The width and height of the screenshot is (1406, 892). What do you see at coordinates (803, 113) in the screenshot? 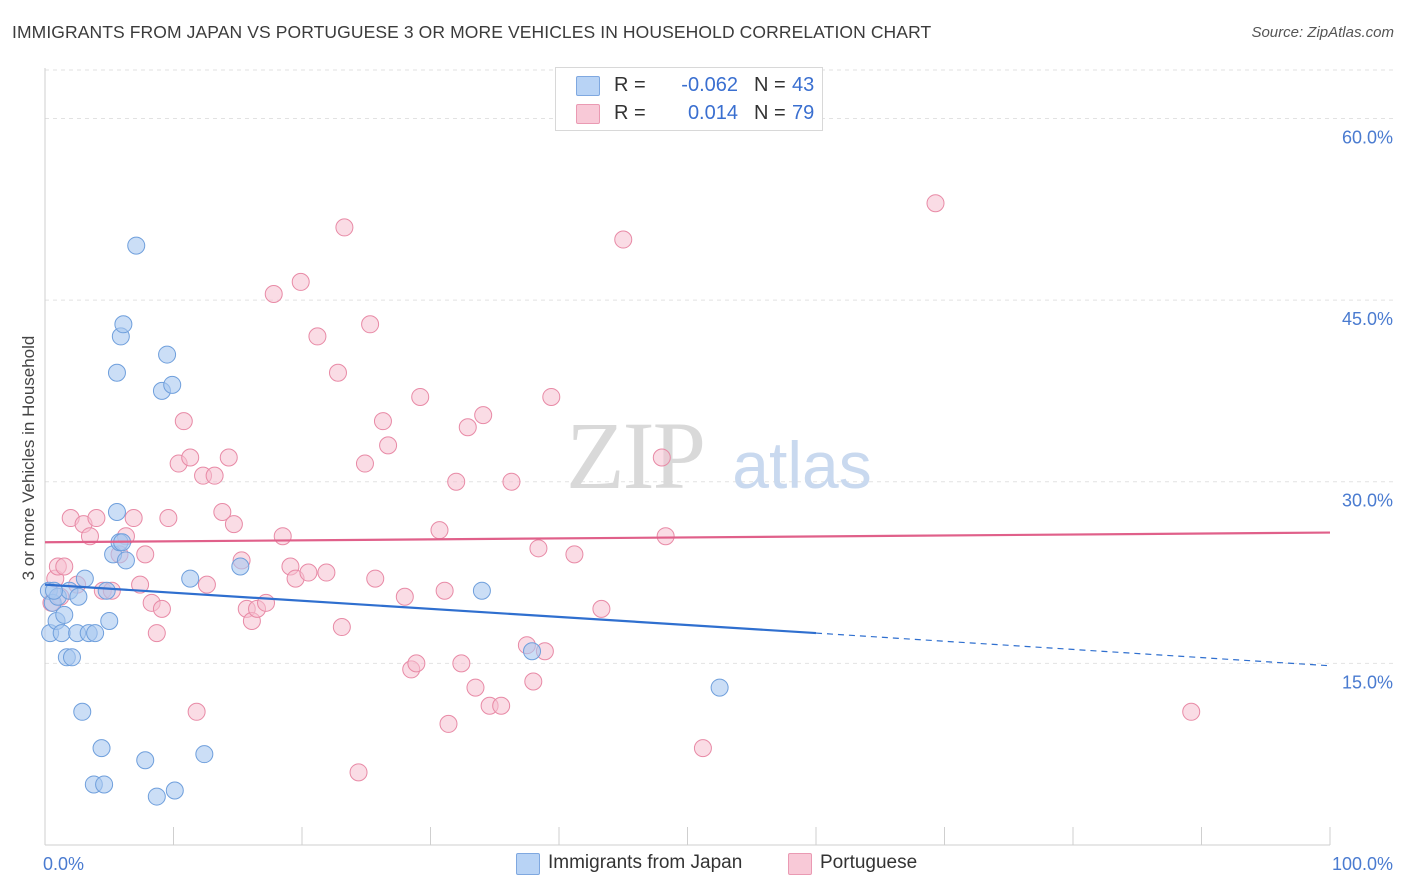
I see `legend-n-value-portuguese: 79` at bounding box center [803, 113].